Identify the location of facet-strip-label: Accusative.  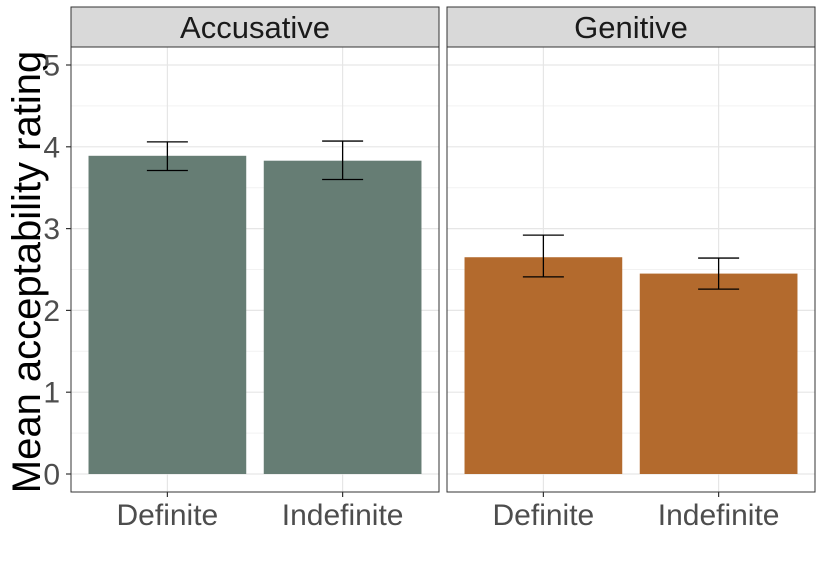
(255, 27).